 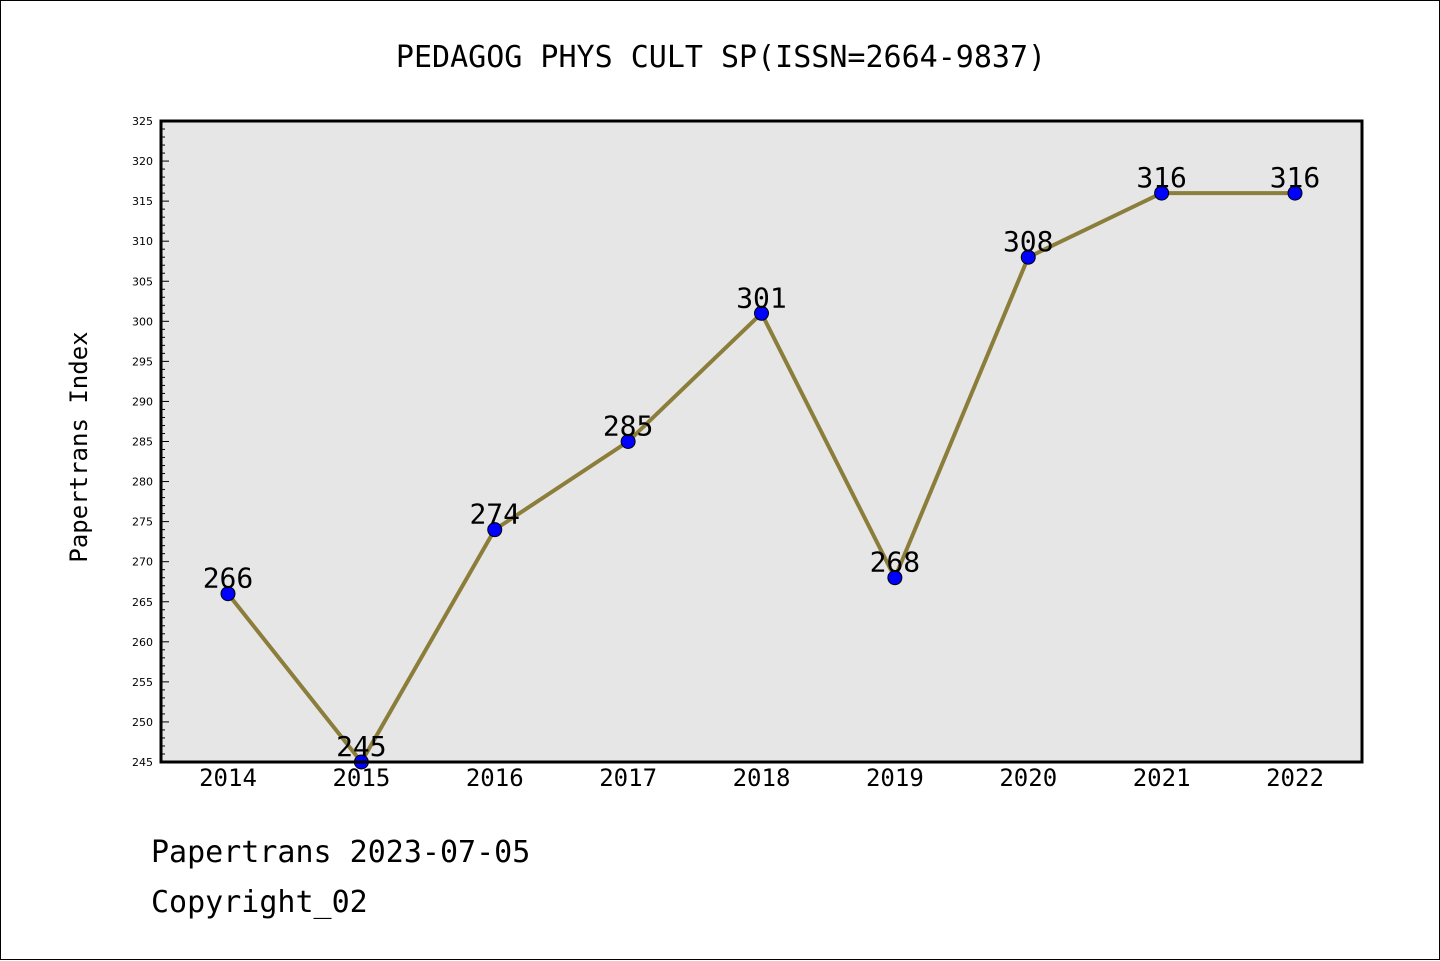 I want to click on footer-date-line: Papertrans 2023-07-05, so click(x=341, y=852).